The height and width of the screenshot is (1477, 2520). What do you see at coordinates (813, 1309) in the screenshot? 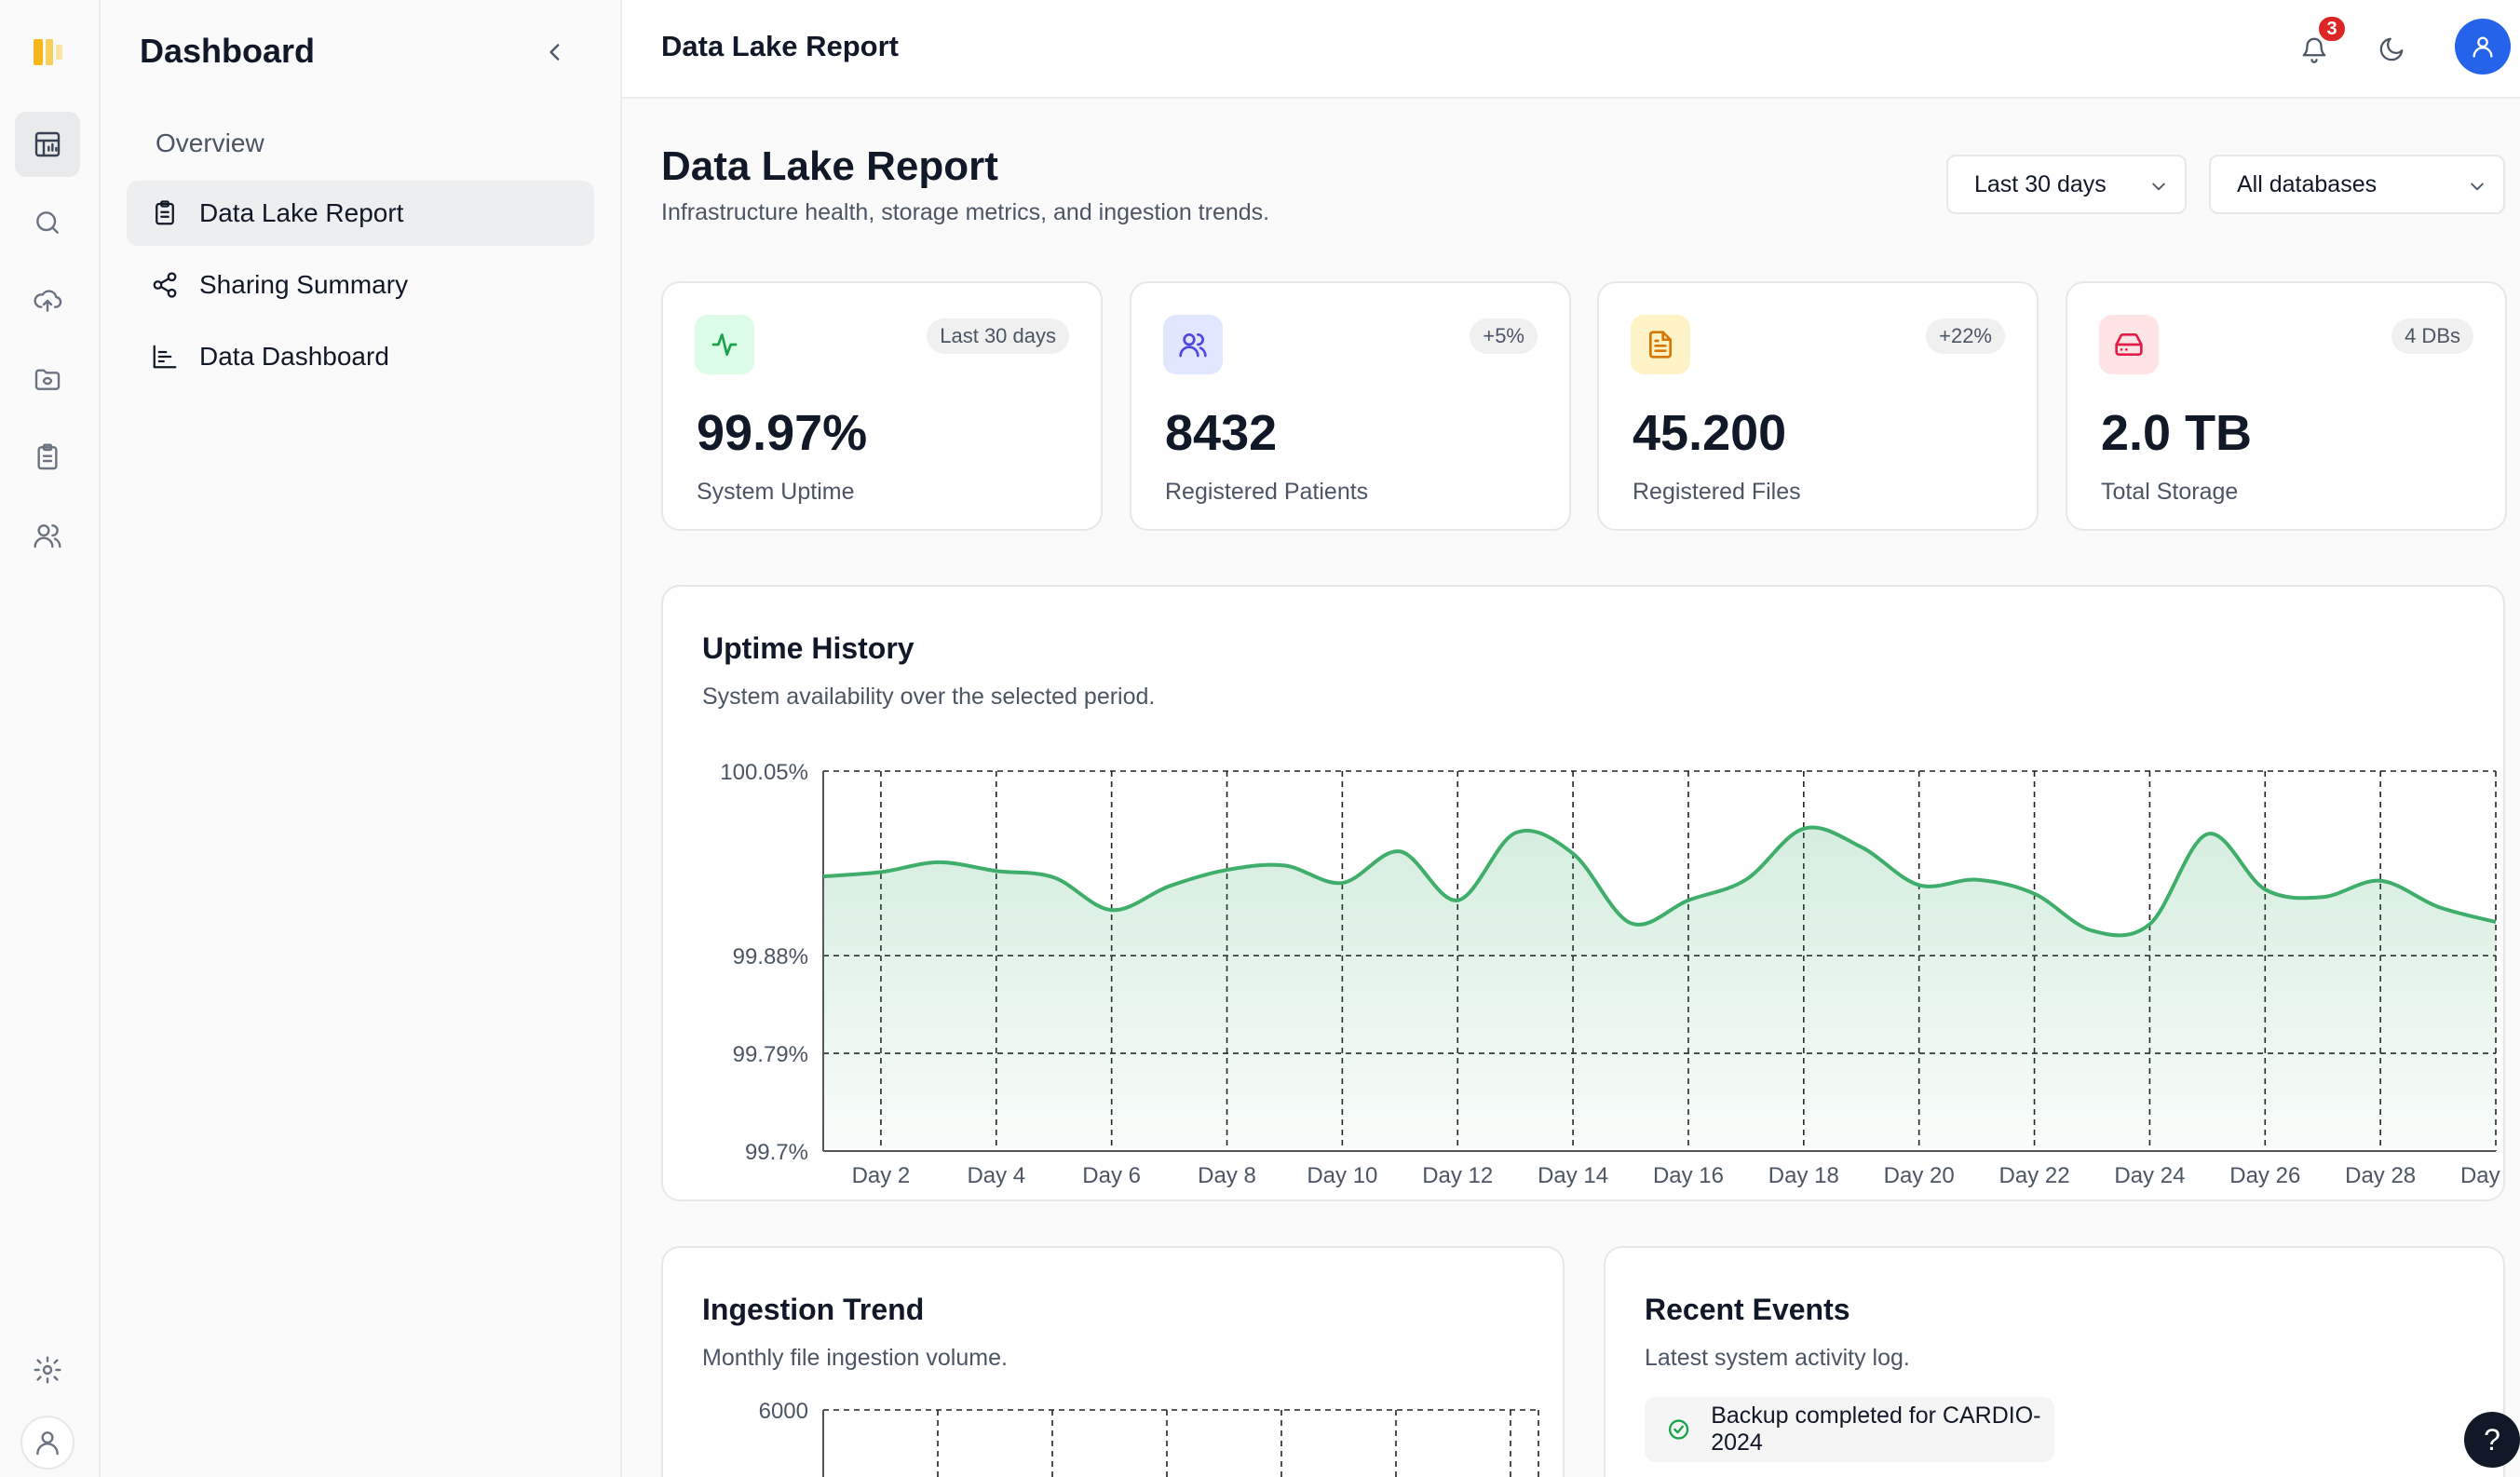
I see `card-title: Ingestion Trend` at bounding box center [813, 1309].